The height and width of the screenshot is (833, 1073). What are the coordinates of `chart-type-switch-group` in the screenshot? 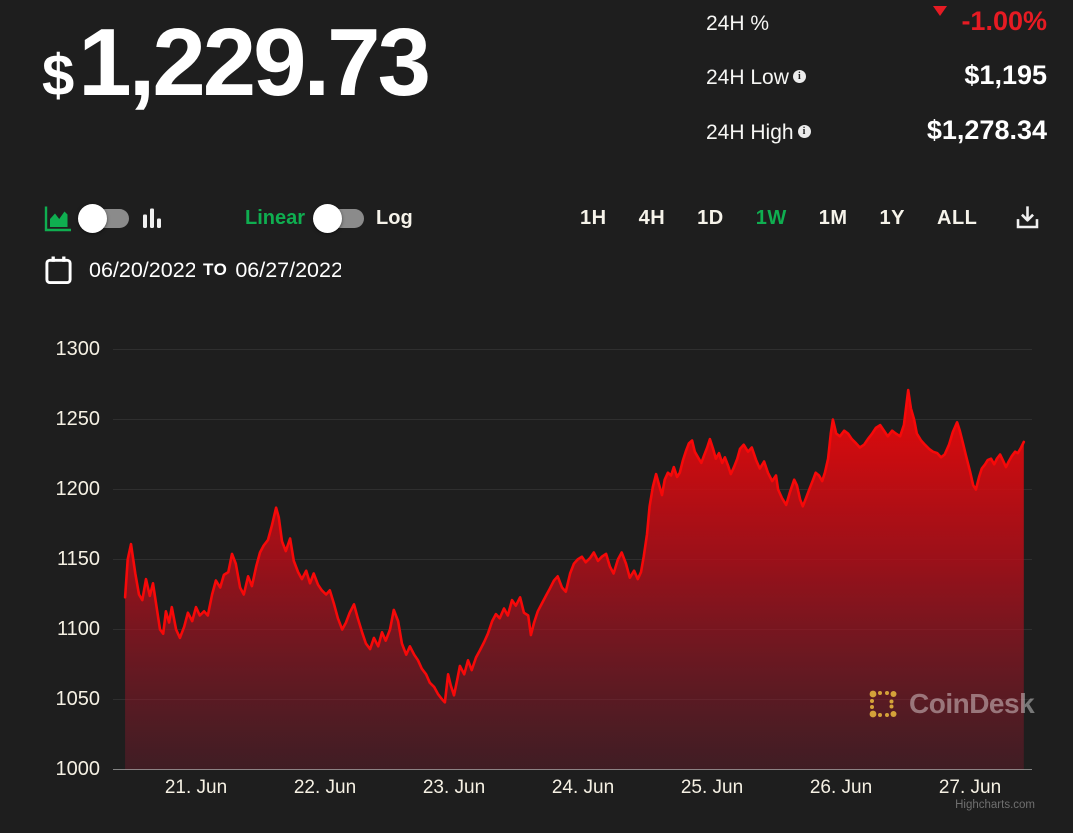 It's located at (104, 218).